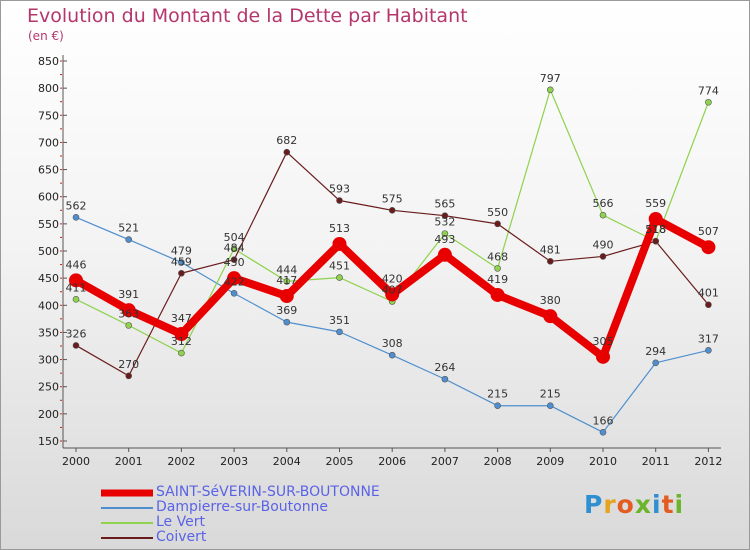 The image size is (750, 550). I want to click on legend-label-1: Dampierre-sur-Boutonne, so click(242, 507).